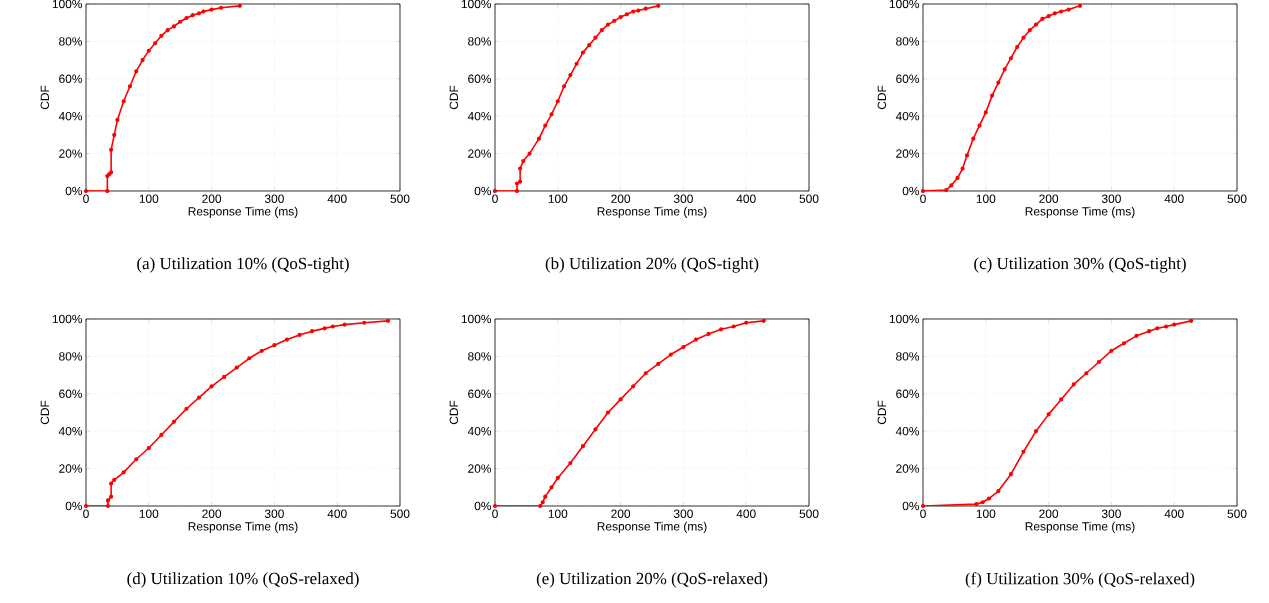  Describe the element at coordinates (1080, 580) in the screenshot. I see `text: (f) Utilization 30% (QoS-relaxed)` at that location.